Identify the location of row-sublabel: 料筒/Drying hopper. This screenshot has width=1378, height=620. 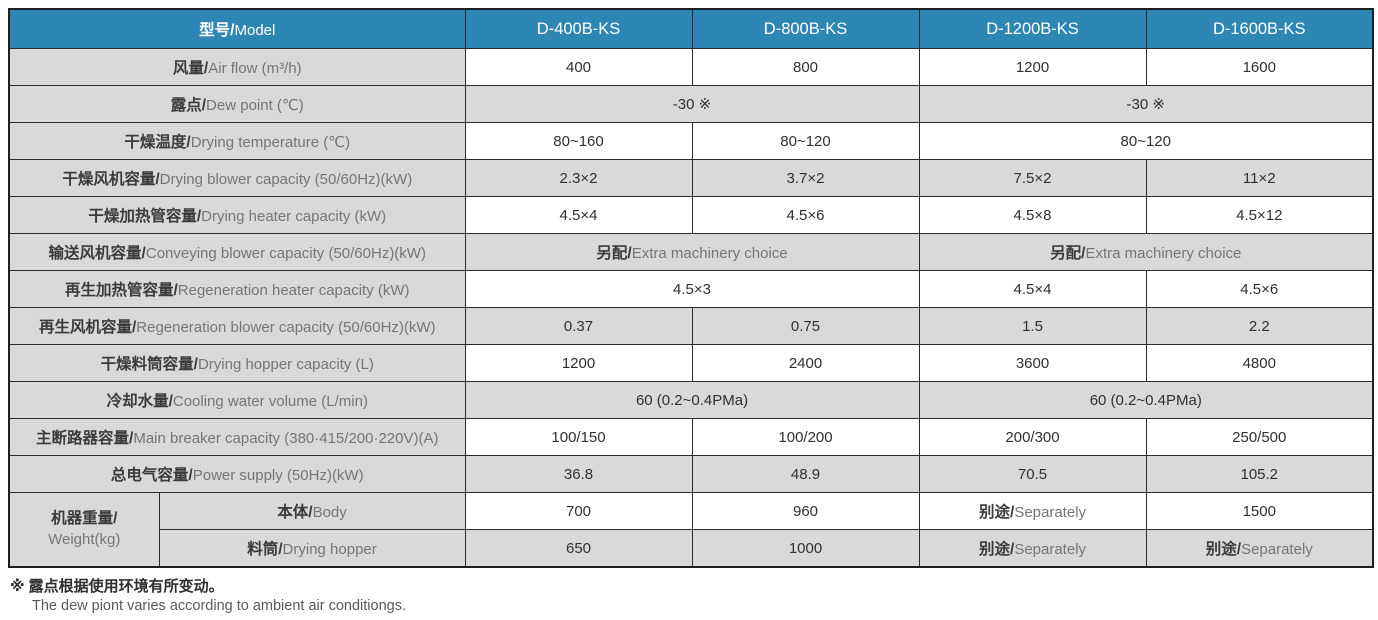
(312, 548).